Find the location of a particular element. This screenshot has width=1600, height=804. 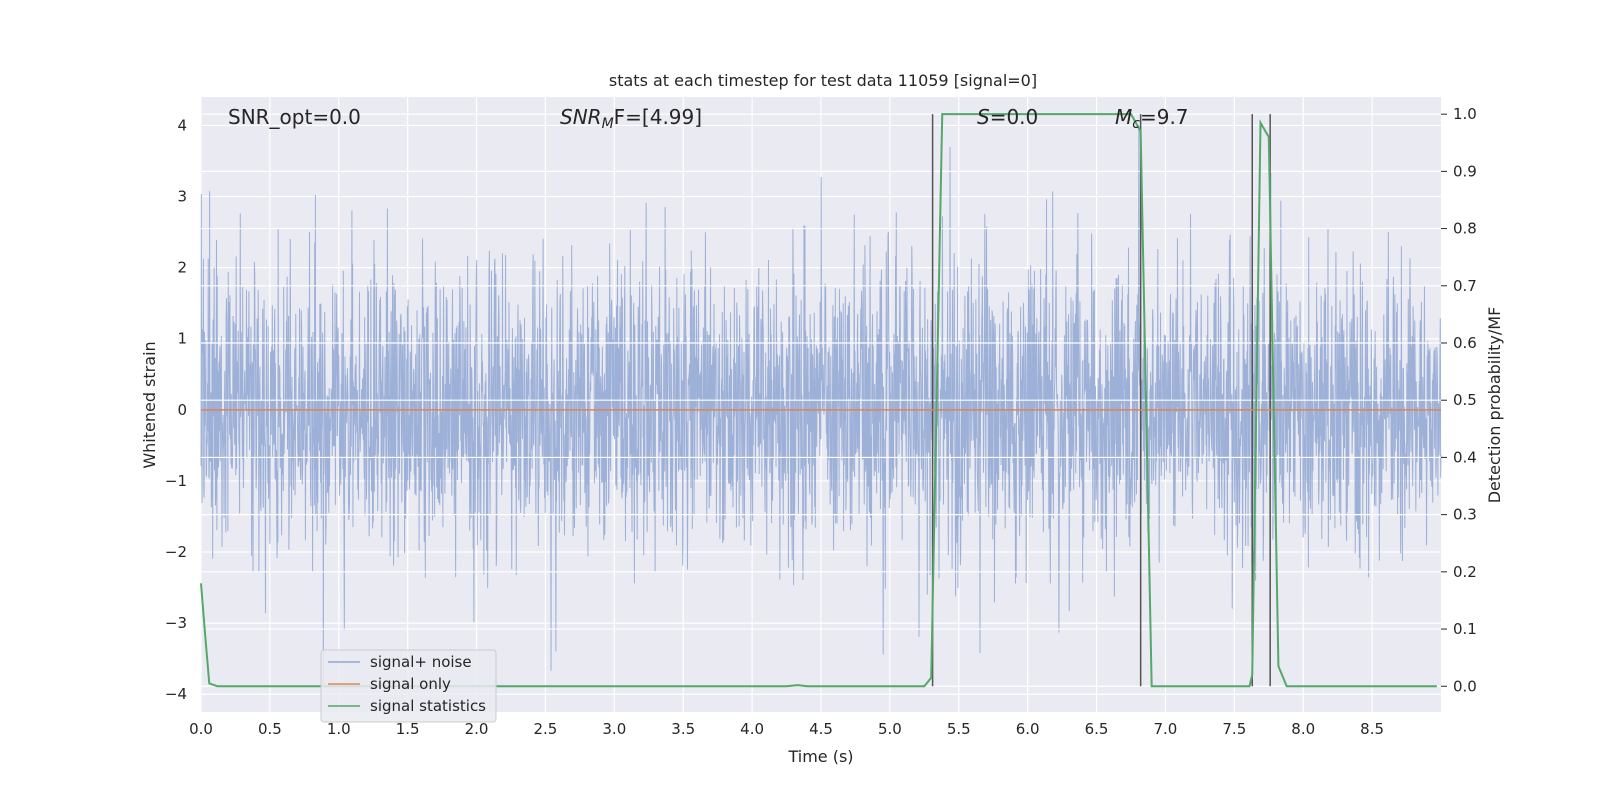

legend-label-signal-only: signal only is located at coordinates (410, 684).